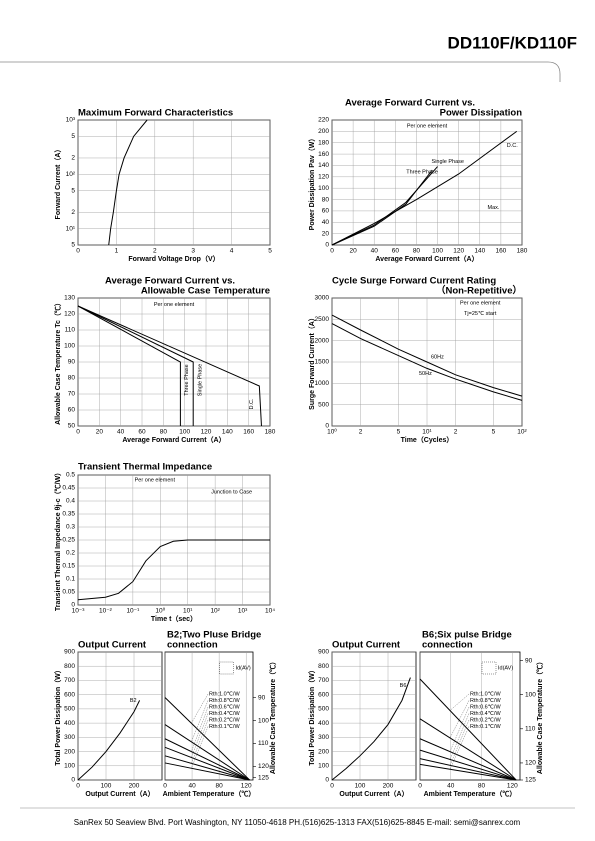  Describe the element at coordinates (366, 645) in the screenshot. I see `chart-title: Output Current` at that location.